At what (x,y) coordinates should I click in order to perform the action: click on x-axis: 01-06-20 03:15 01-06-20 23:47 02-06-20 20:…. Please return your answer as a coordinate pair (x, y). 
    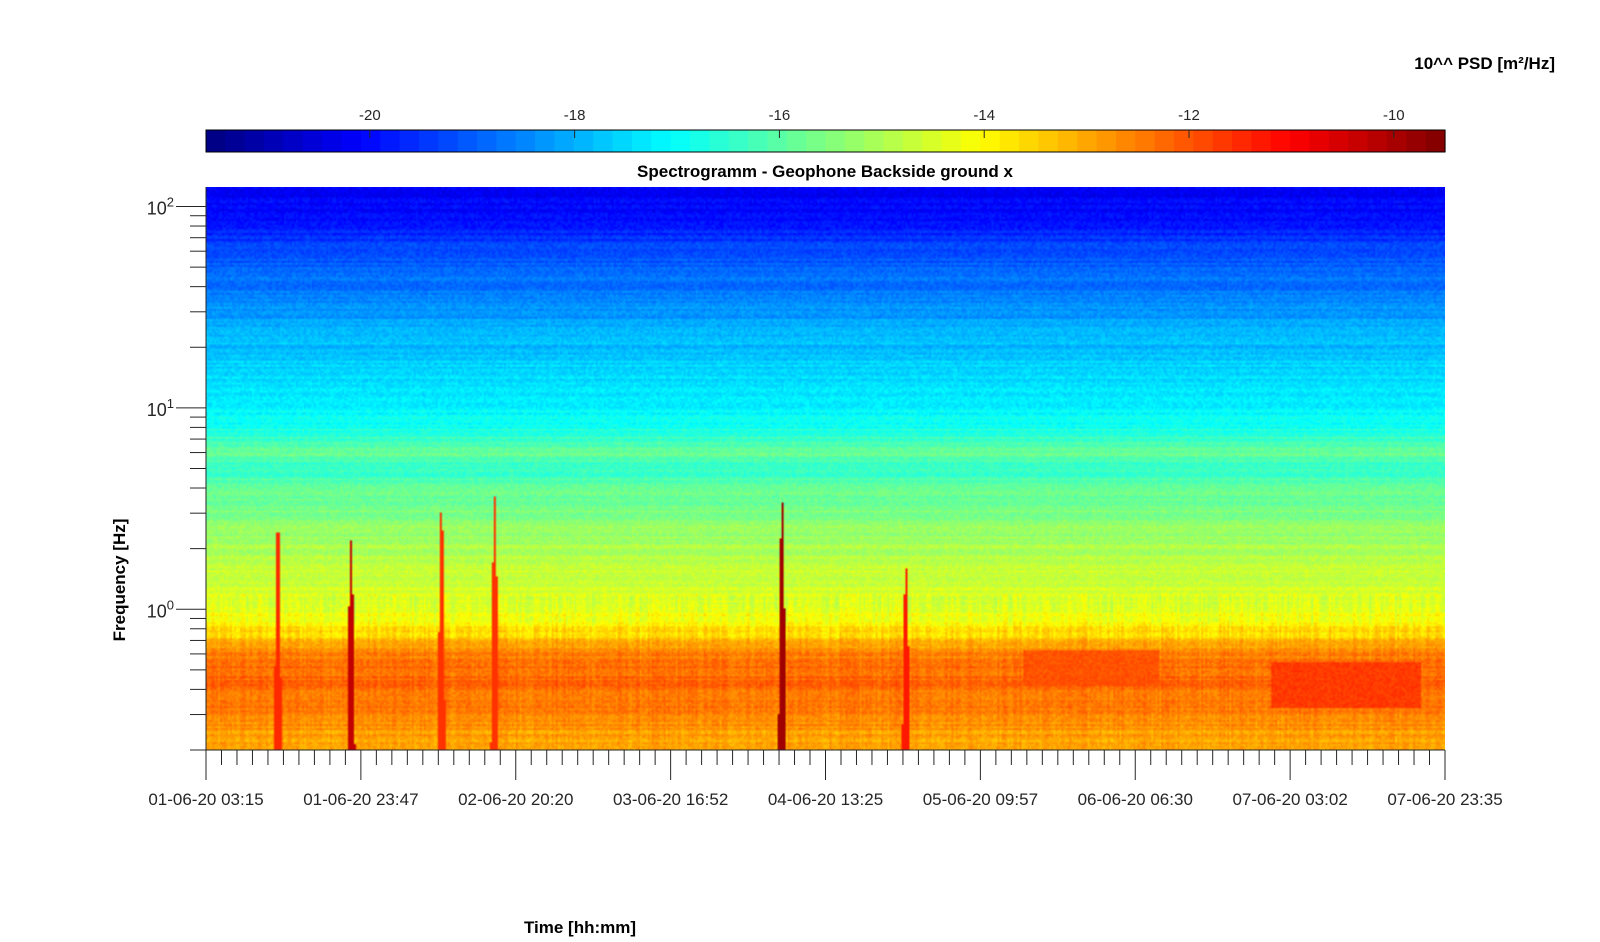
    Looking at the image, I should click on (825, 779).